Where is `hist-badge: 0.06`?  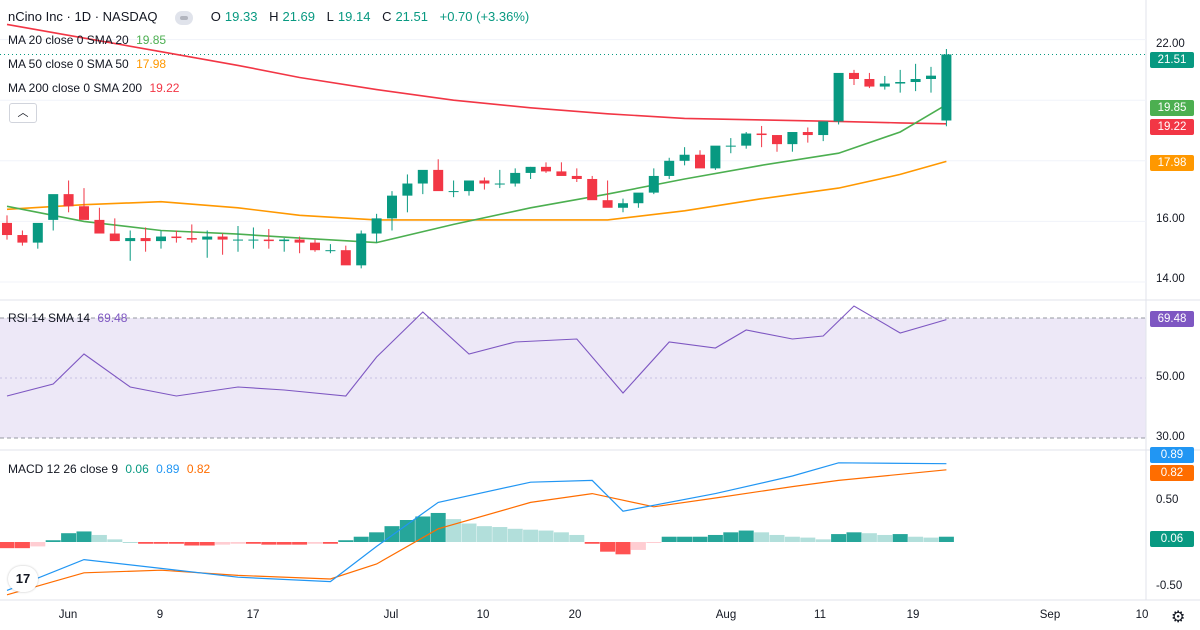
hist-badge: 0.06 is located at coordinates (1172, 539).